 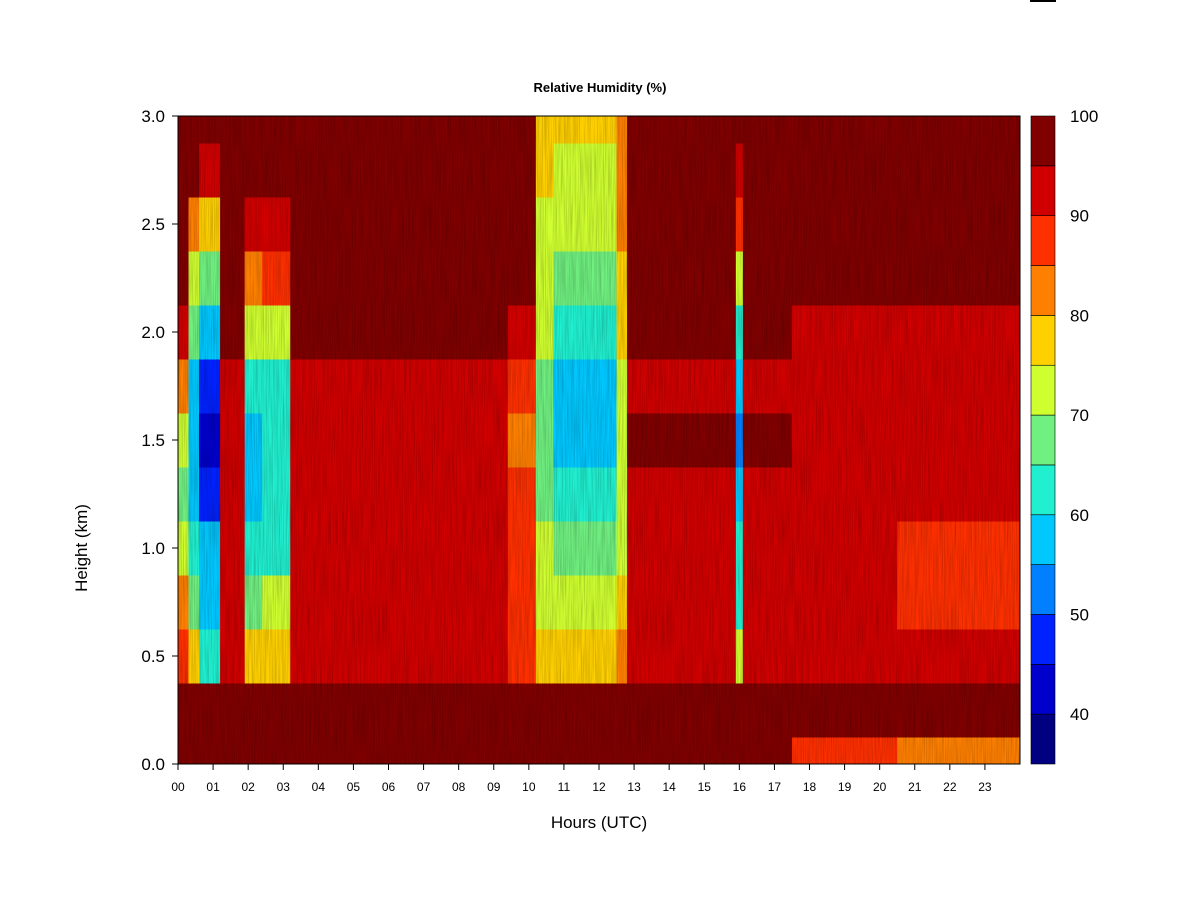 What do you see at coordinates (354, 787) in the screenshot?
I see `x-tick-label: 05` at bounding box center [354, 787].